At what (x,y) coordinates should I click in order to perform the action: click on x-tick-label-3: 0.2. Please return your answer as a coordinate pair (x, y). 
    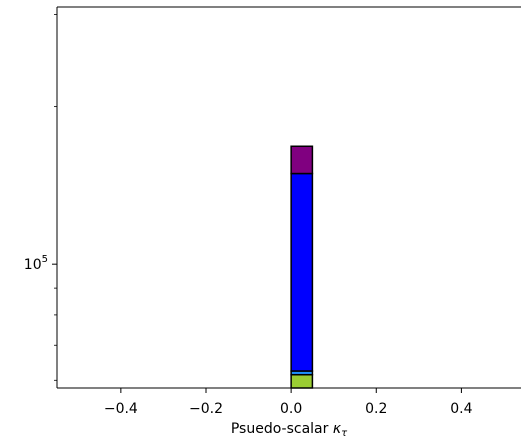
    Looking at the image, I should click on (376, 409).